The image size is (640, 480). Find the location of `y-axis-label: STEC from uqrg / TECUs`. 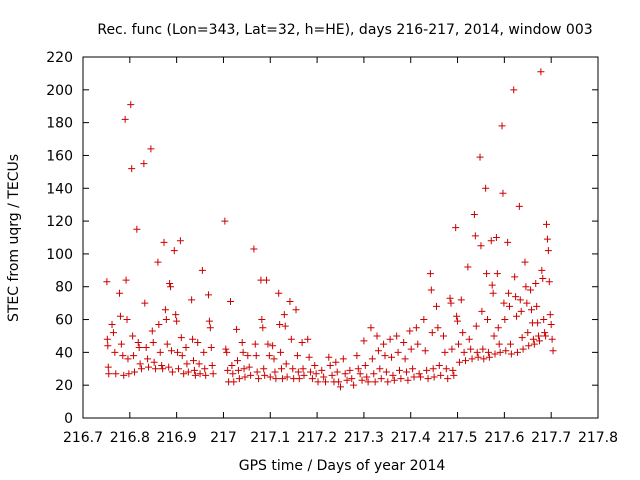

y-axis-label: STEC from uqrg / TECUs is located at coordinates (14, 238).